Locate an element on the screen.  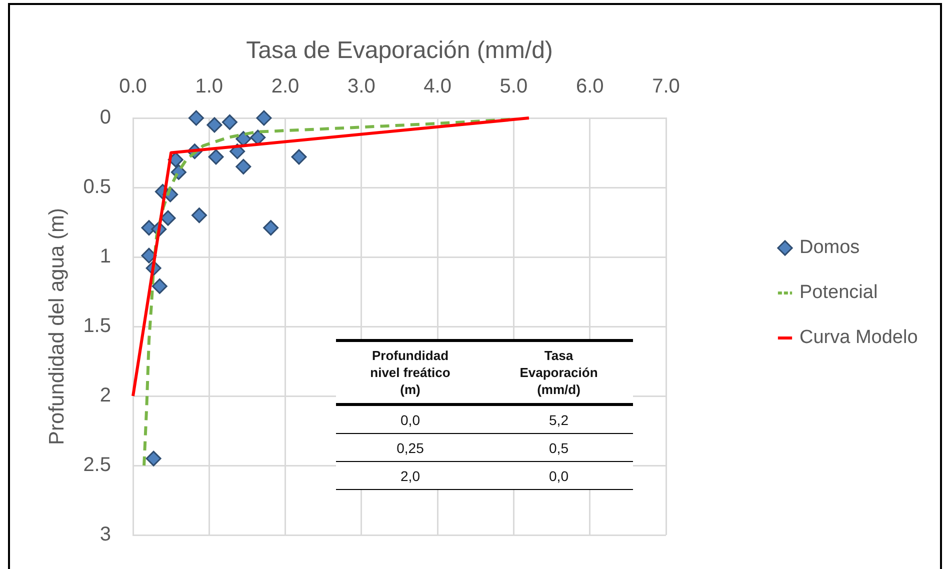
y-tick-label: 1 is located at coordinates (105, 257).